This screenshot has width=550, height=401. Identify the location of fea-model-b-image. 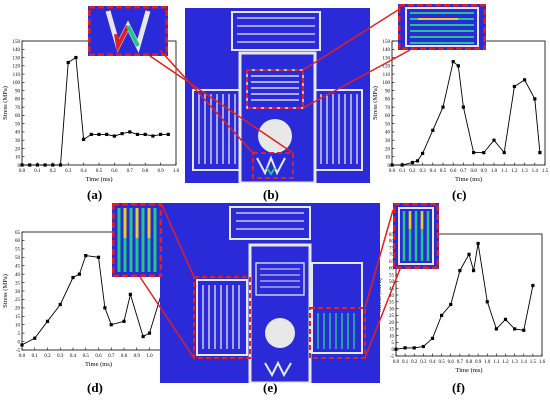
(277, 95).